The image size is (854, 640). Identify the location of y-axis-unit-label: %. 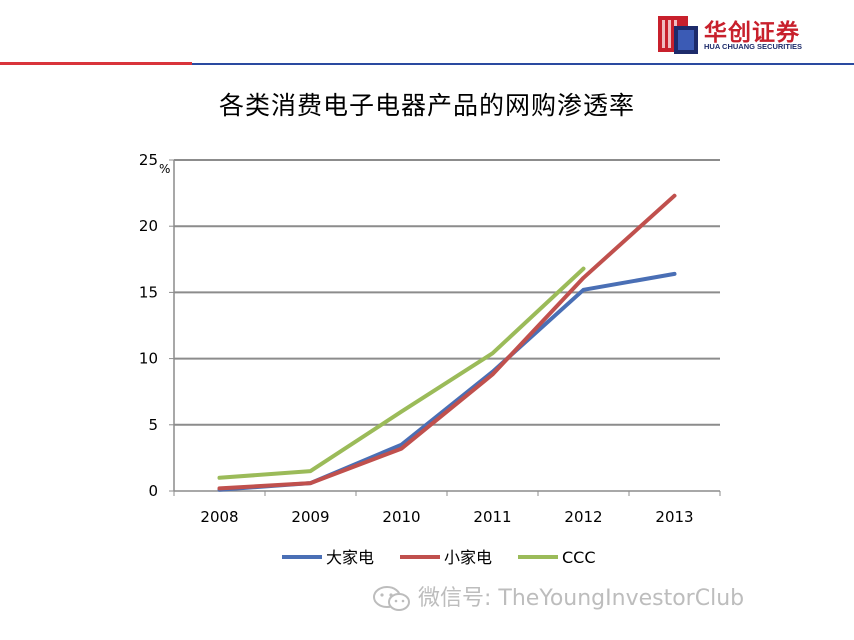
(164, 169).